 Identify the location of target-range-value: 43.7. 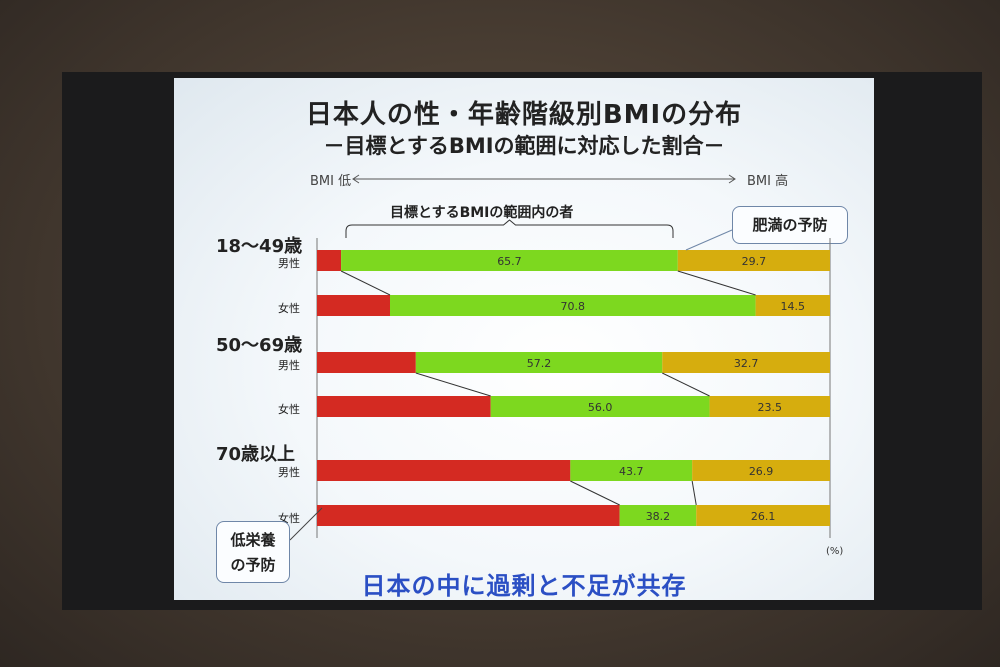
(631, 471).